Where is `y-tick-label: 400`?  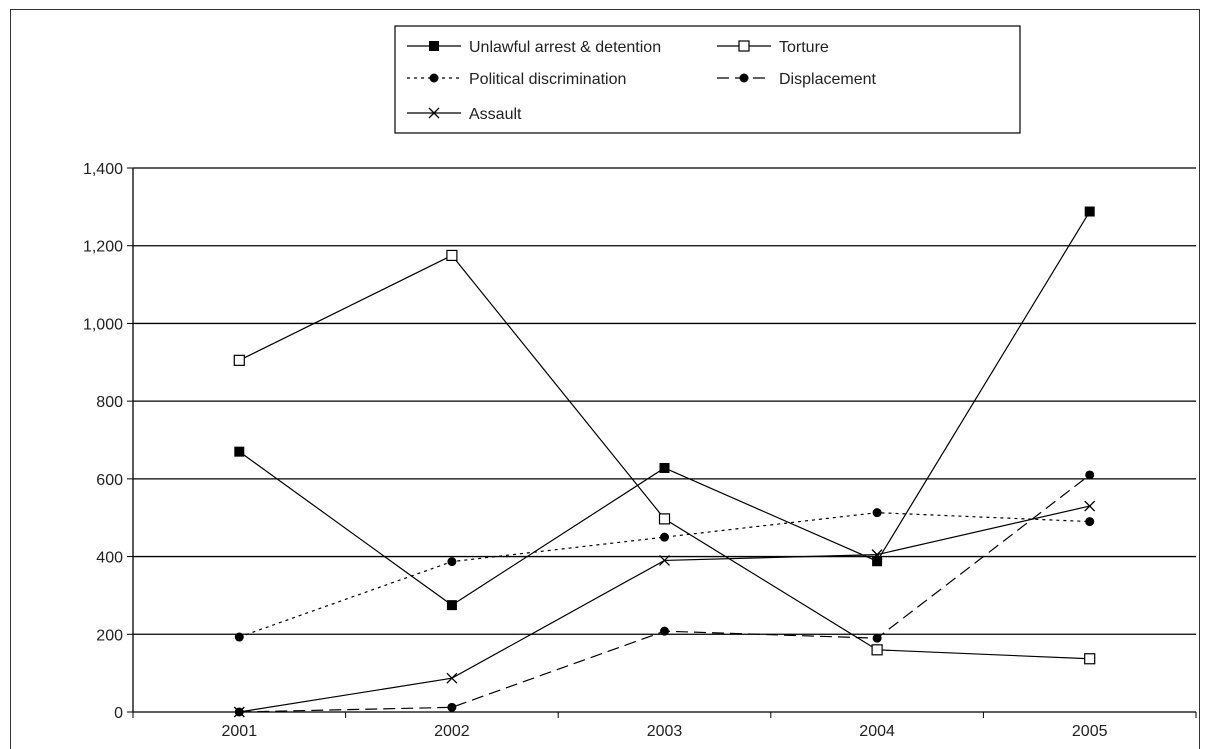
y-tick-label: 400 is located at coordinates (109, 558).